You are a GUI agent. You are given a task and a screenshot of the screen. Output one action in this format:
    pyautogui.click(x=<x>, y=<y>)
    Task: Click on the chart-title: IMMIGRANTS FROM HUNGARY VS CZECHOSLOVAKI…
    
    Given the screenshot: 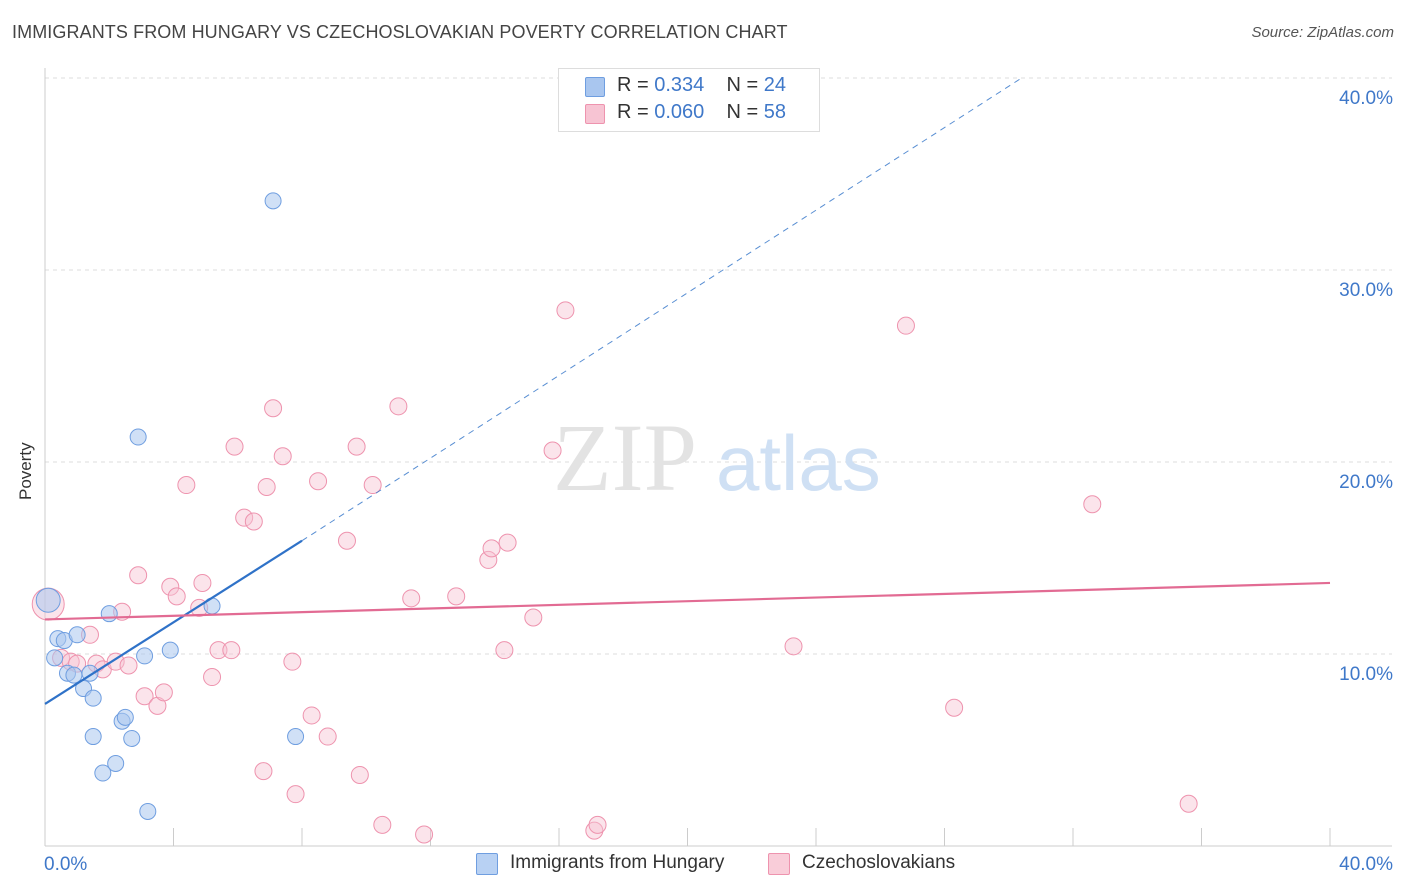 What is the action you would take?
    pyautogui.click(x=400, y=32)
    